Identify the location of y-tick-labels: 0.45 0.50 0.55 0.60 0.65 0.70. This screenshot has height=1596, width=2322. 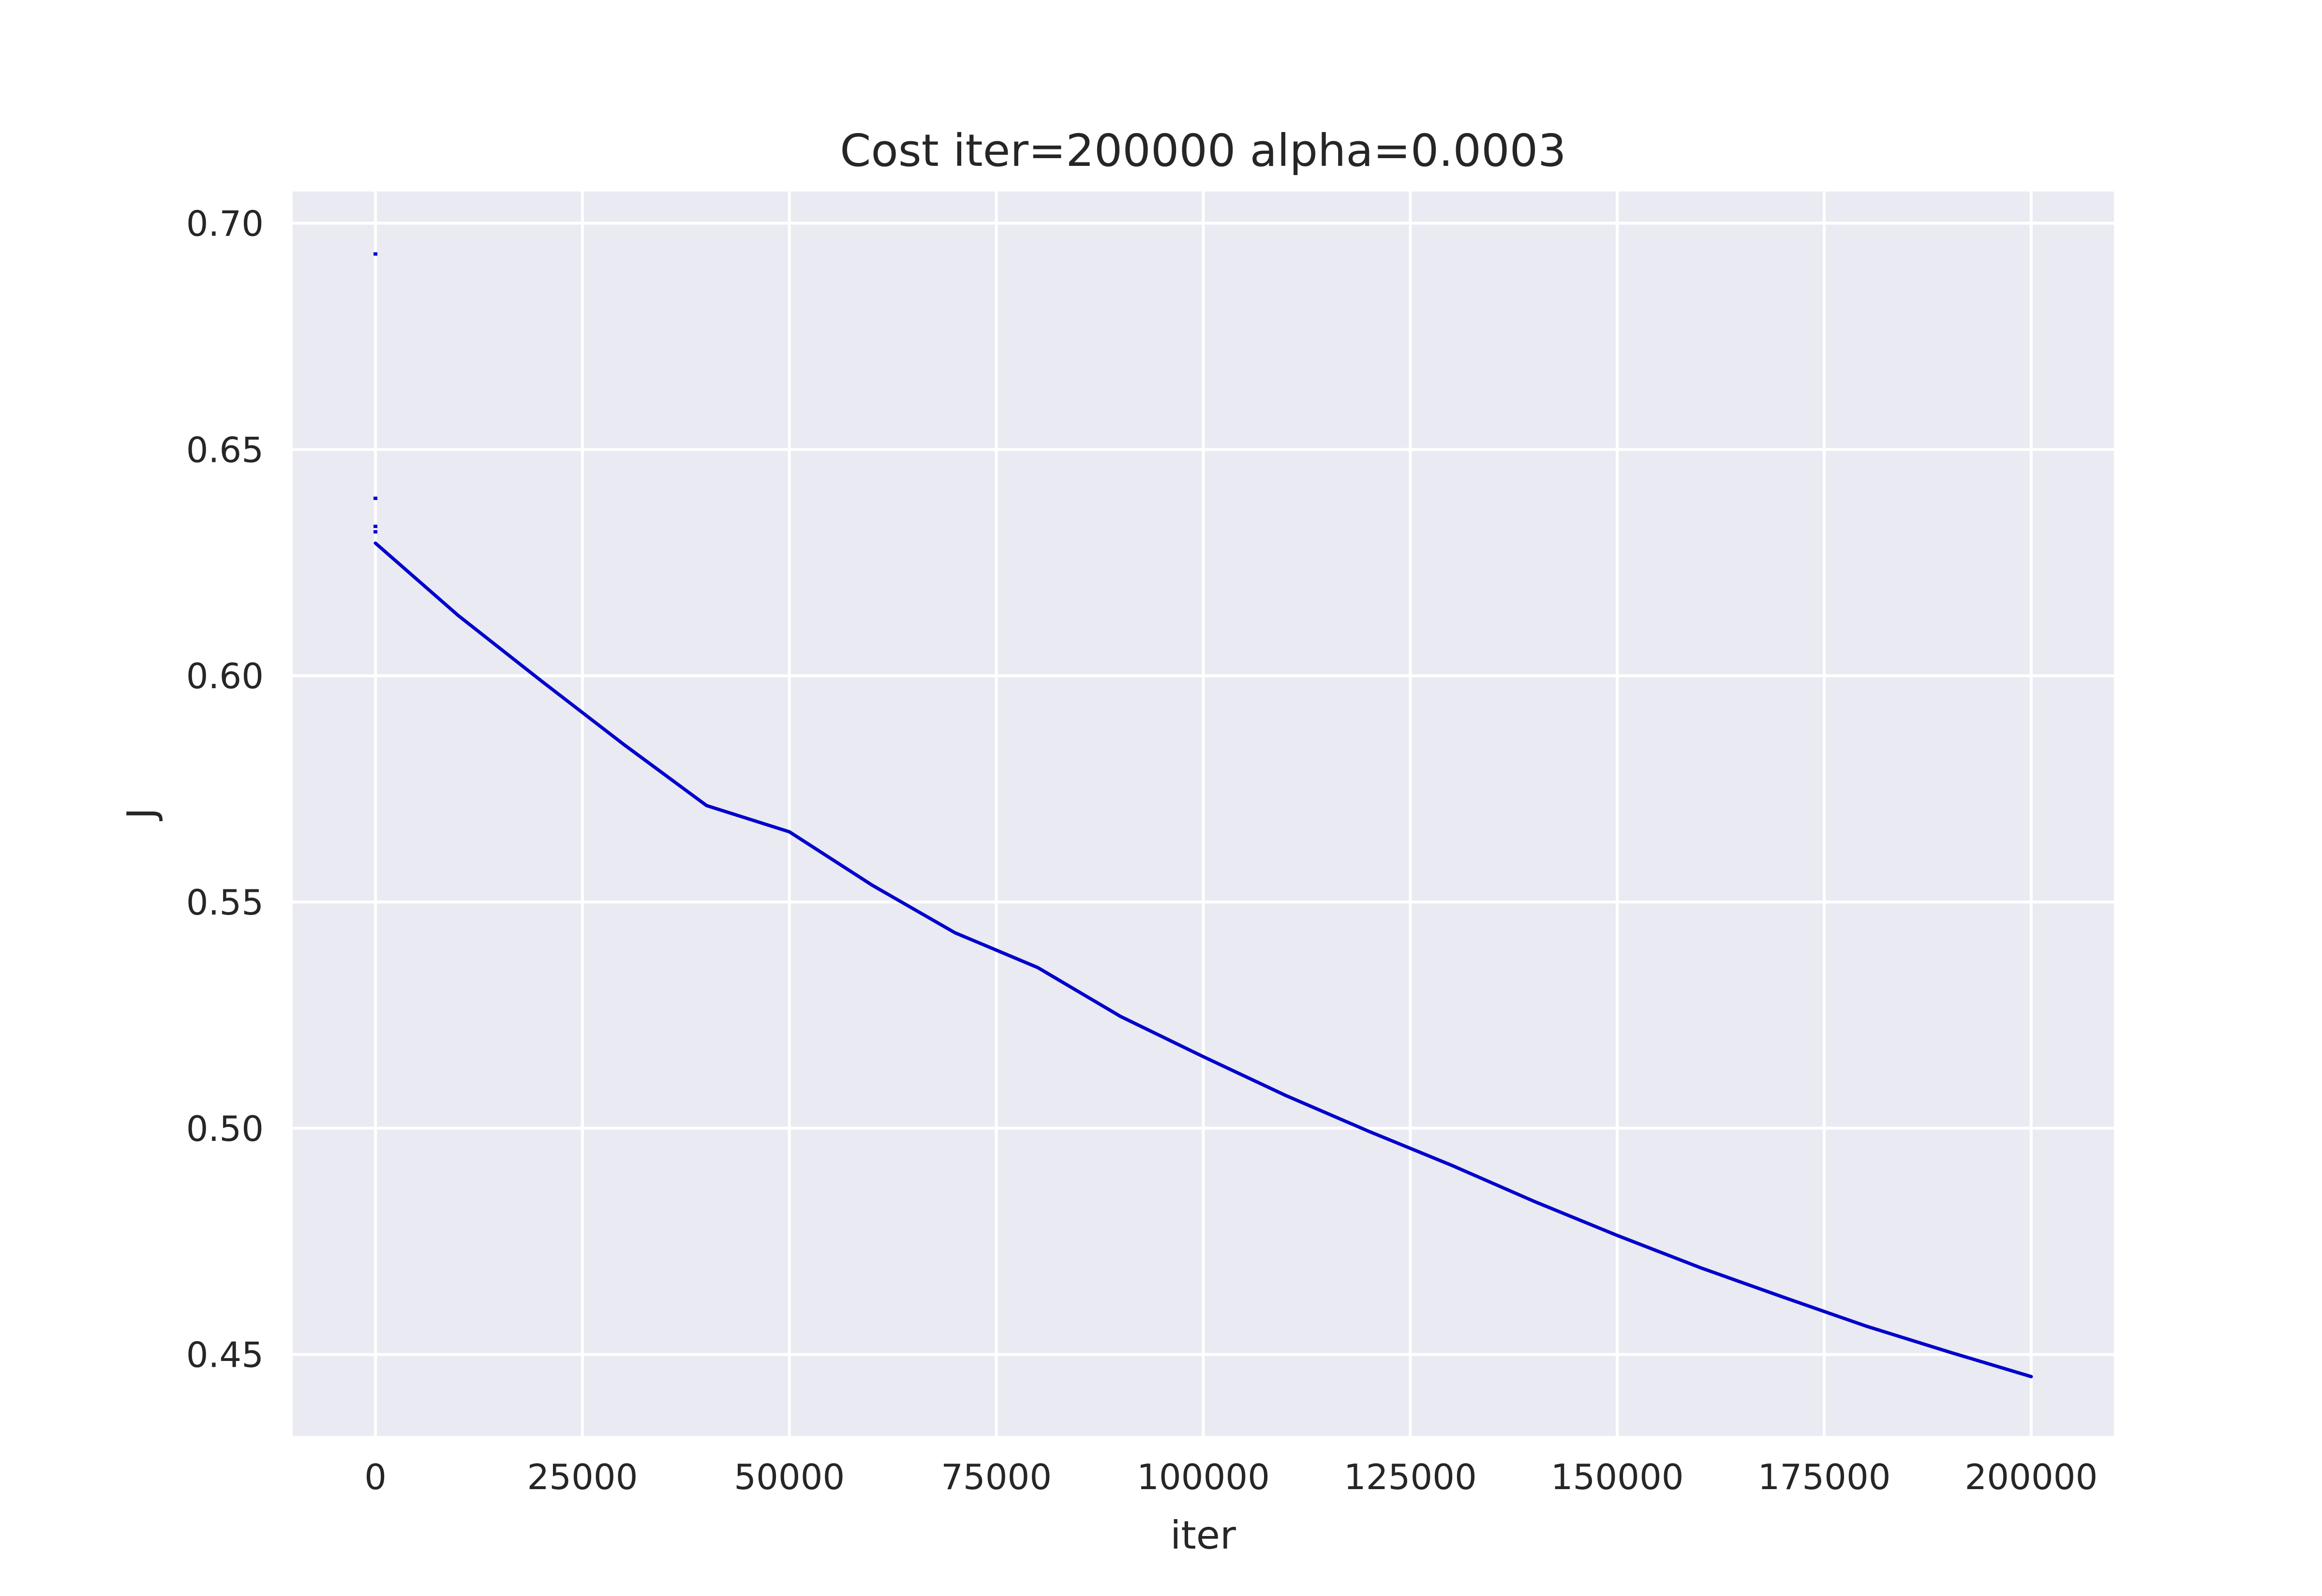
(225, 789).